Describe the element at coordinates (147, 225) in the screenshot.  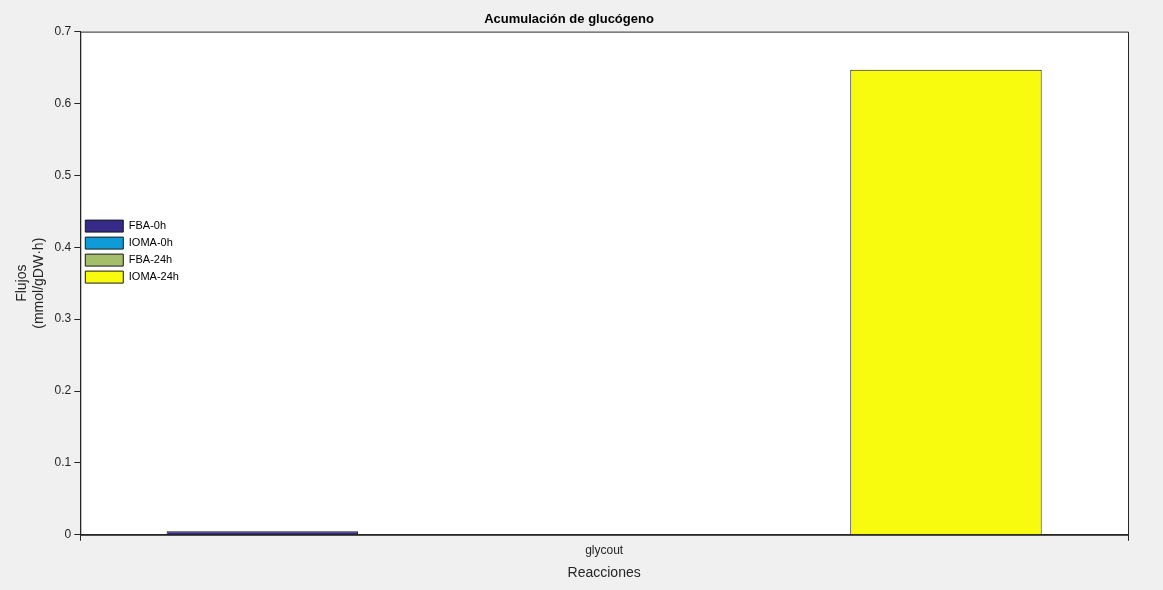
I see `legend-label: FBA-0h` at that location.